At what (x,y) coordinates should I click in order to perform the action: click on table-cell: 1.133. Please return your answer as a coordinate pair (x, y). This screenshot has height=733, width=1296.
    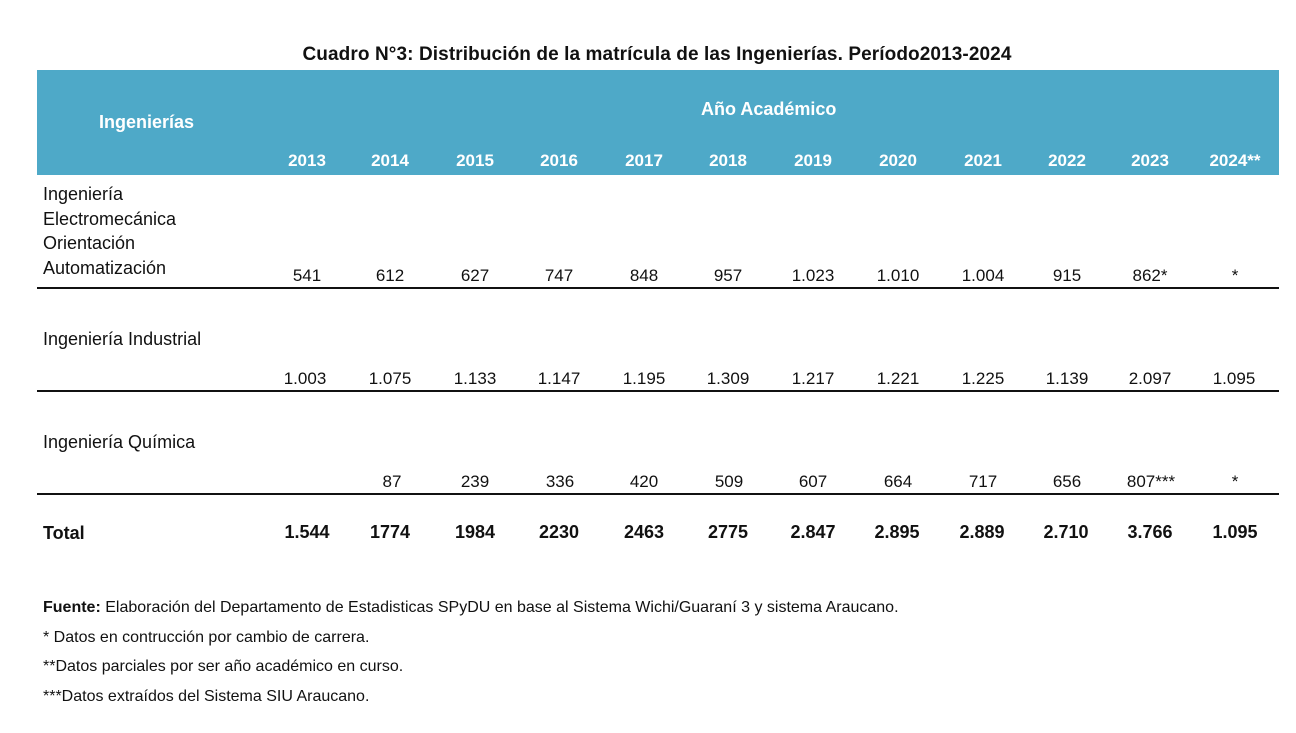
    Looking at the image, I should click on (475, 378).